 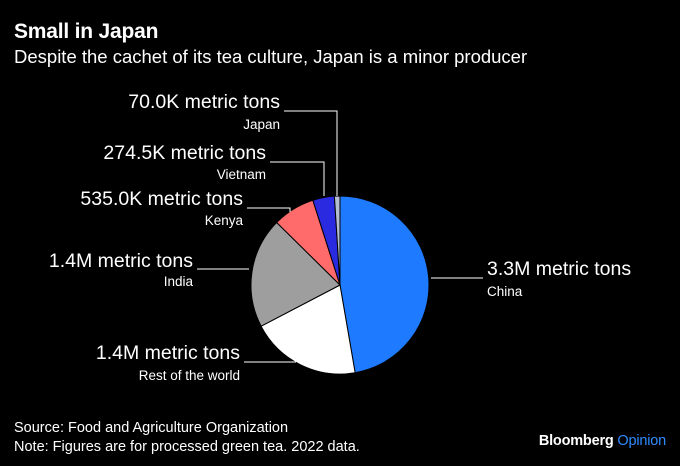 What do you see at coordinates (184, 153) in the screenshot?
I see `slice-value-label: 274.5K metric tons` at bounding box center [184, 153].